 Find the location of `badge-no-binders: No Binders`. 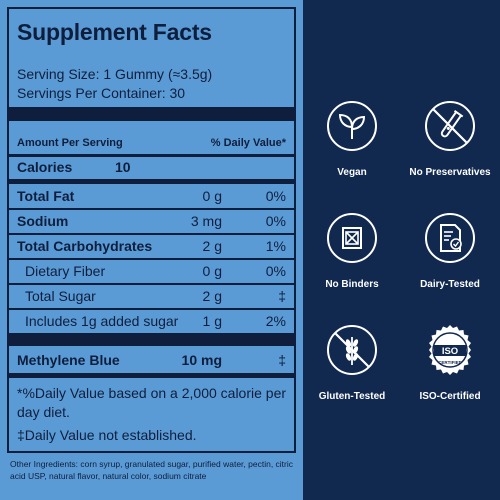

badge-no-binders: No Binders is located at coordinates (352, 250).